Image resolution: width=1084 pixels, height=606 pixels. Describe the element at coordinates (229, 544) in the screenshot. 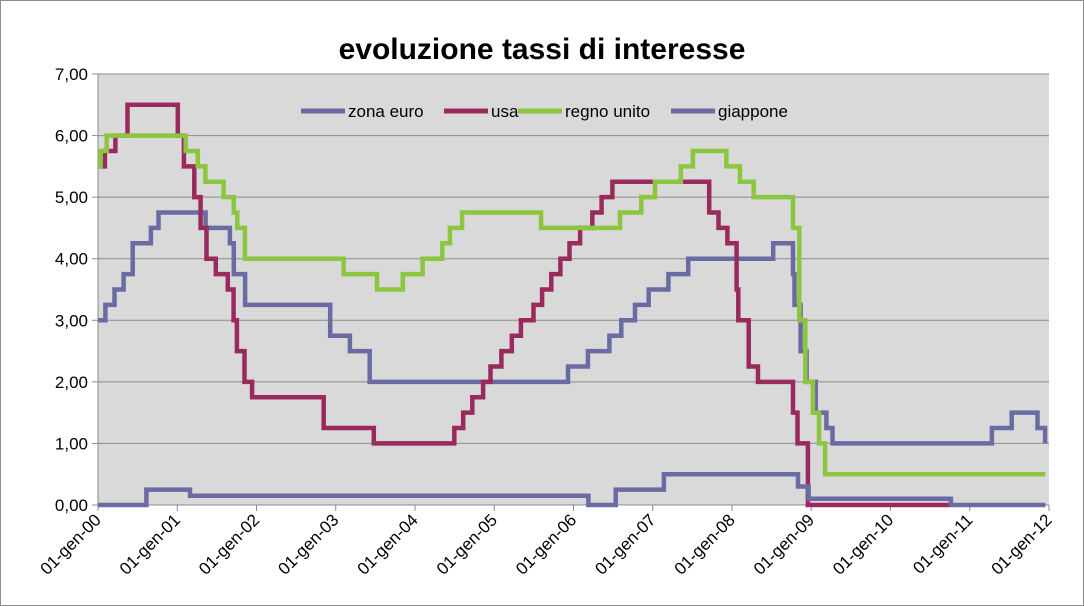

I see `x-tick-label: 01-gen-02` at that location.